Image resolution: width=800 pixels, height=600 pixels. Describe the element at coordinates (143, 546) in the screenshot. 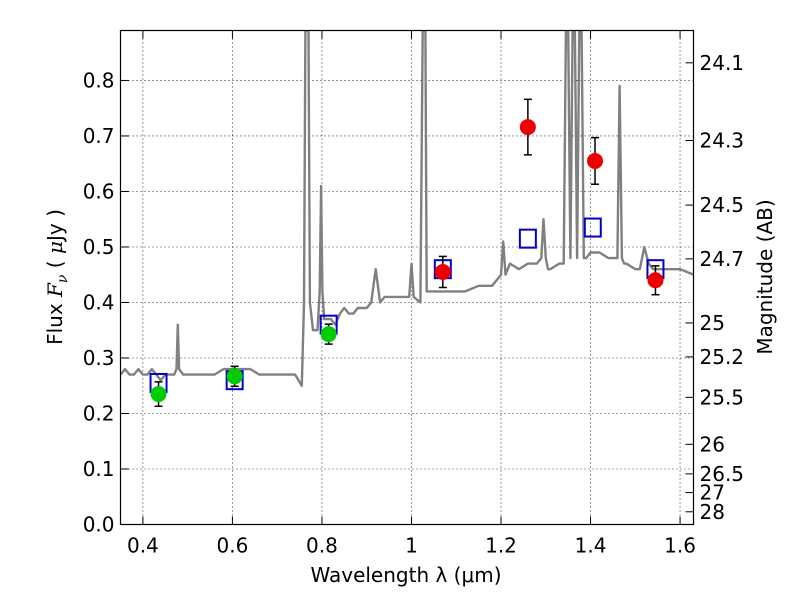

I see `x-tick-label: 0.4` at that location.